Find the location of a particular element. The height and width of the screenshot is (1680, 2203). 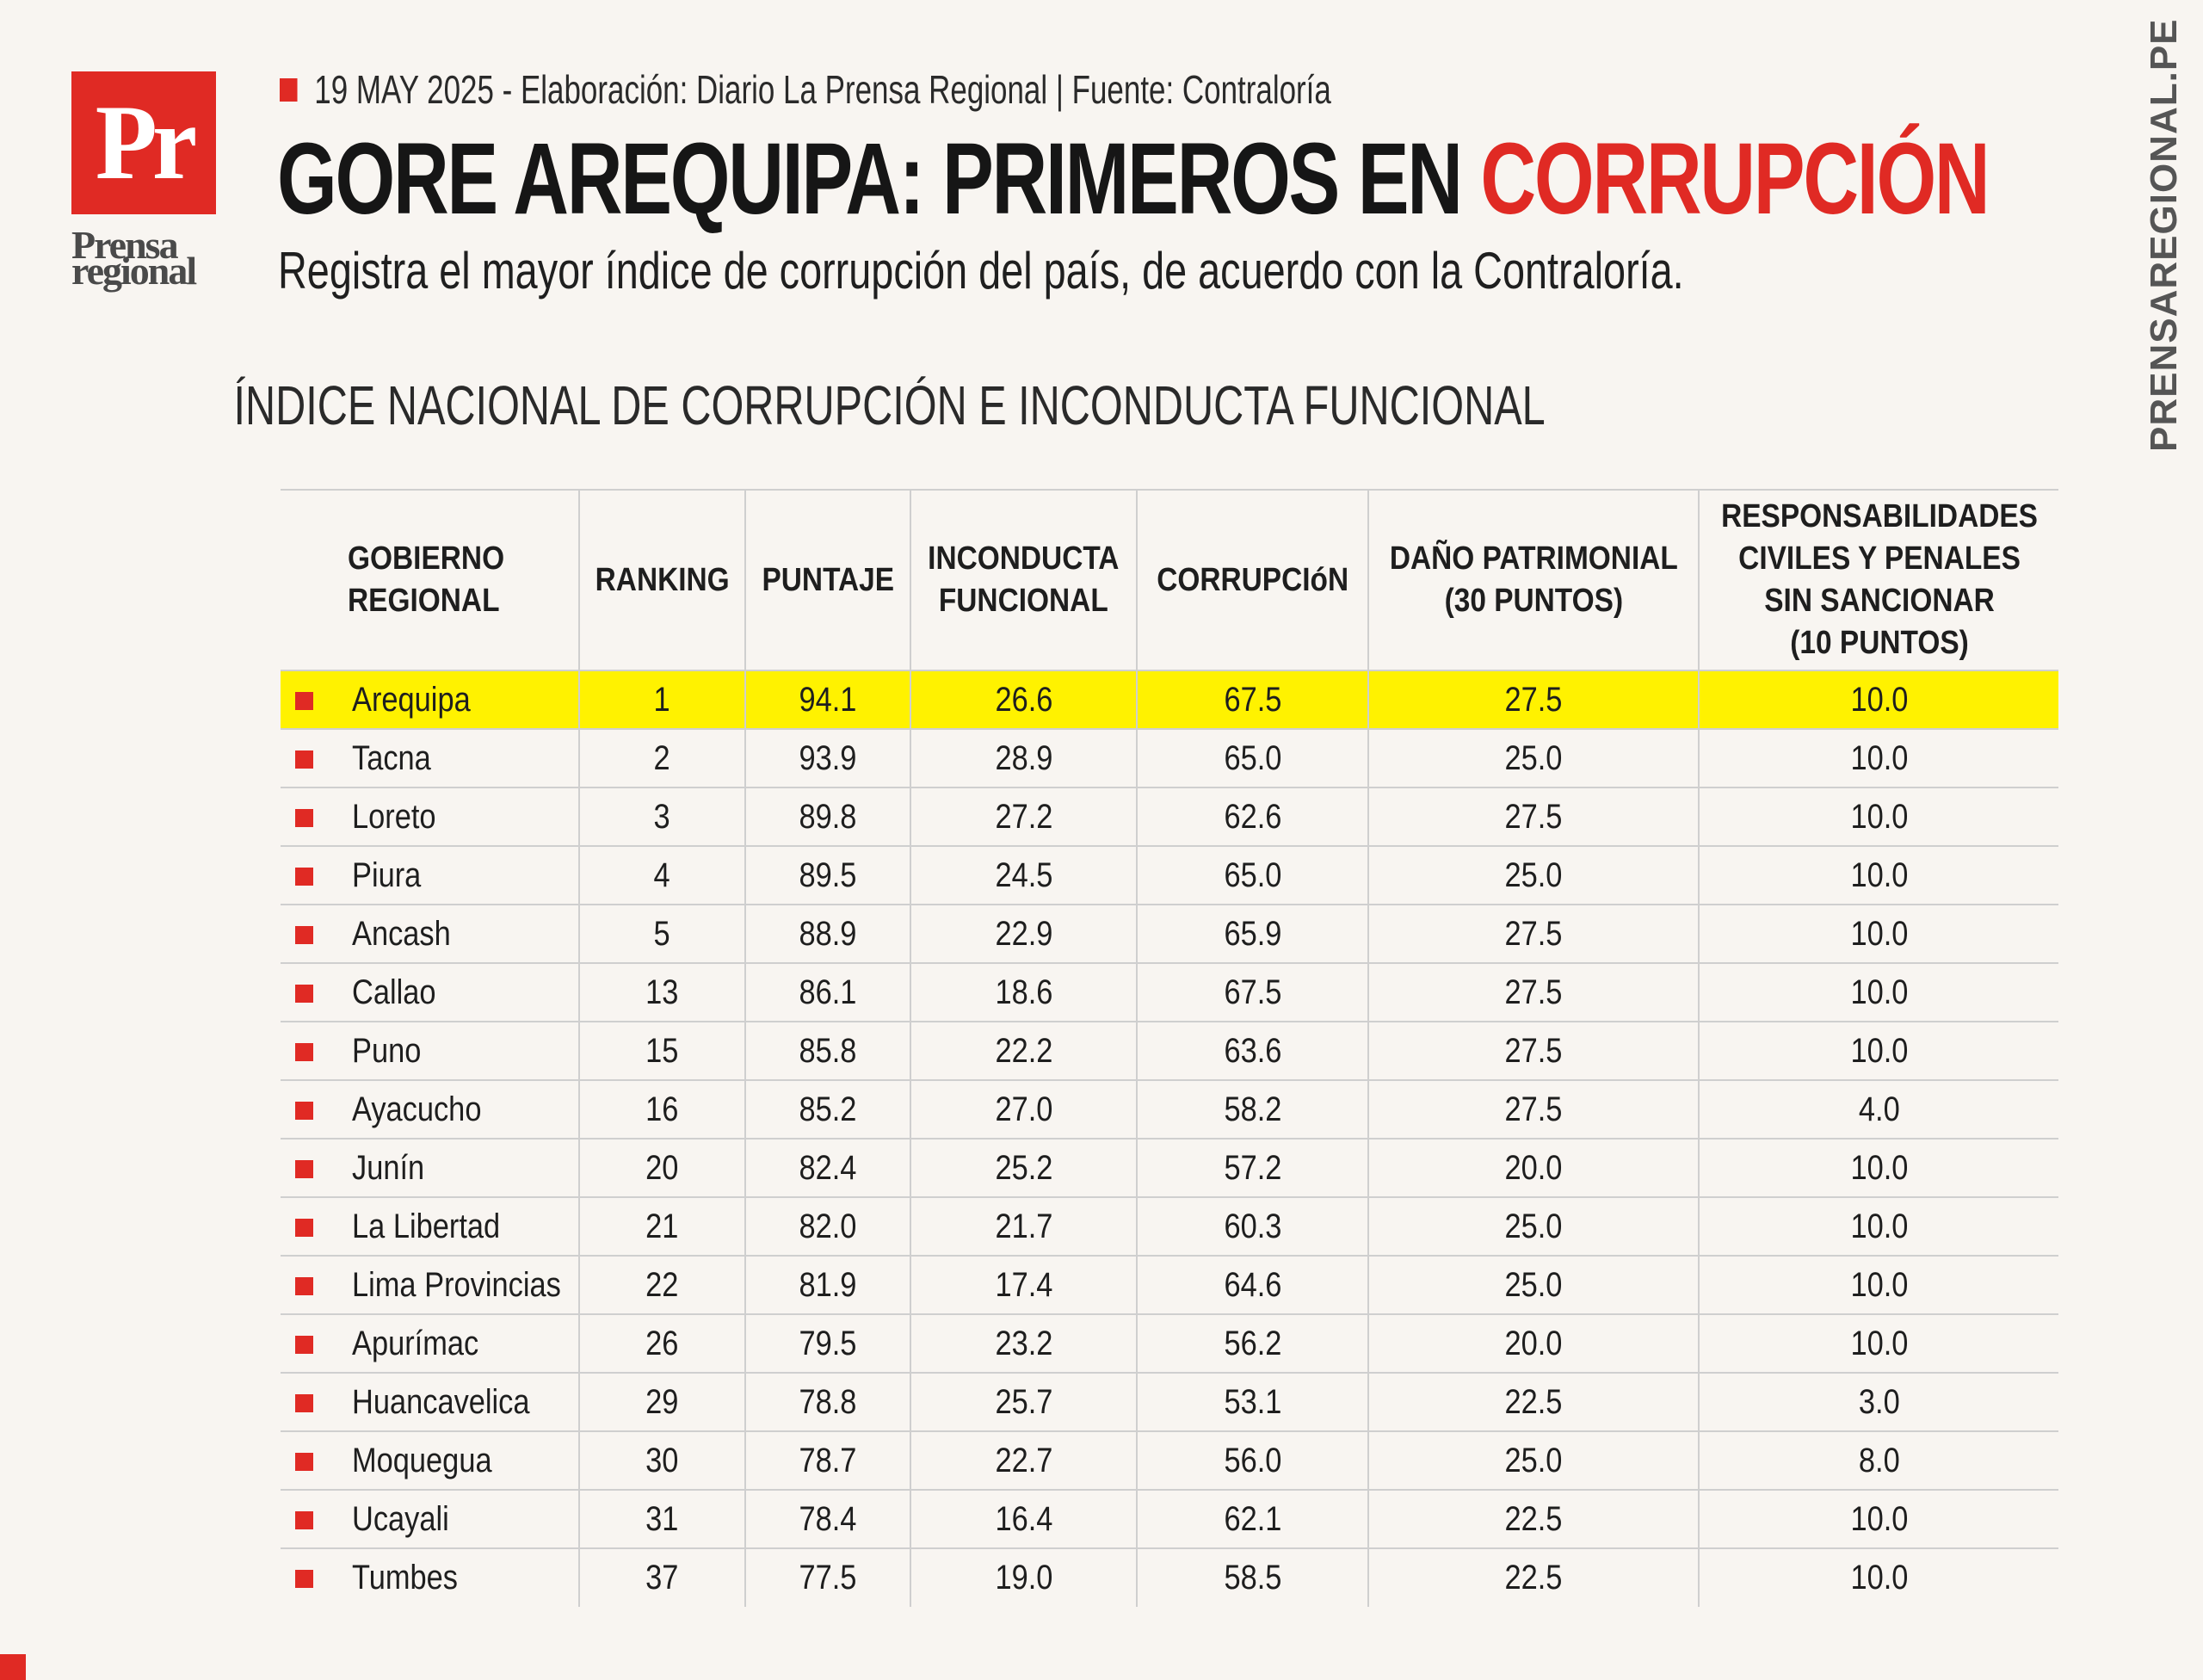

cell-value: 81.9 is located at coordinates (828, 1284).